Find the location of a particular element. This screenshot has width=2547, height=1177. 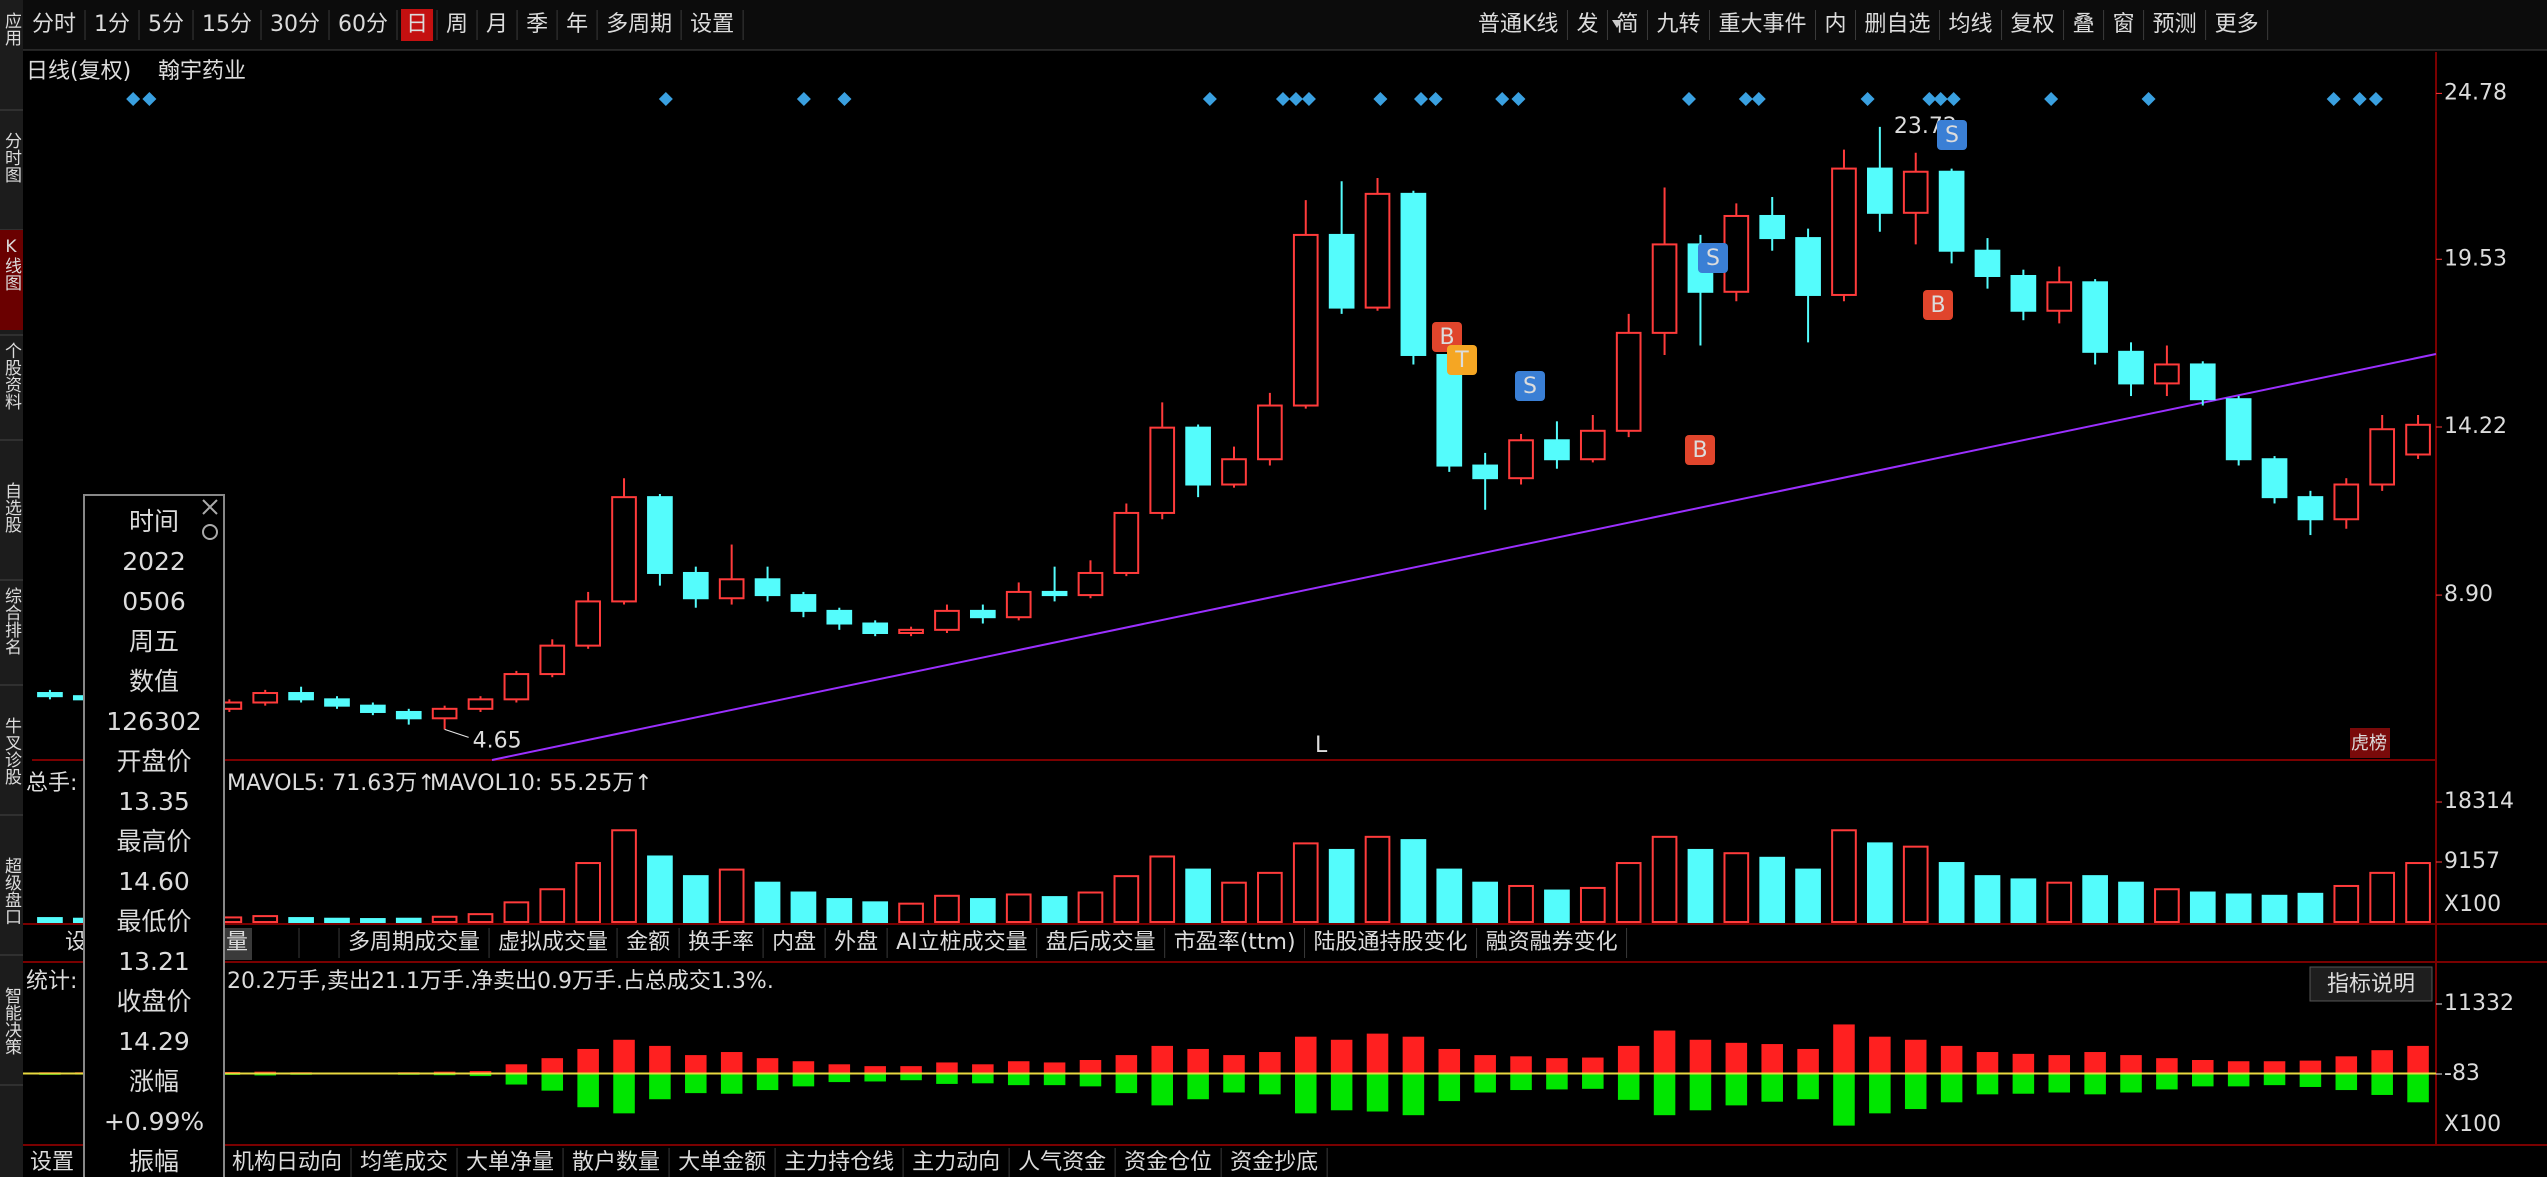

period-button: 15分 is located at coordinates (227, 24).